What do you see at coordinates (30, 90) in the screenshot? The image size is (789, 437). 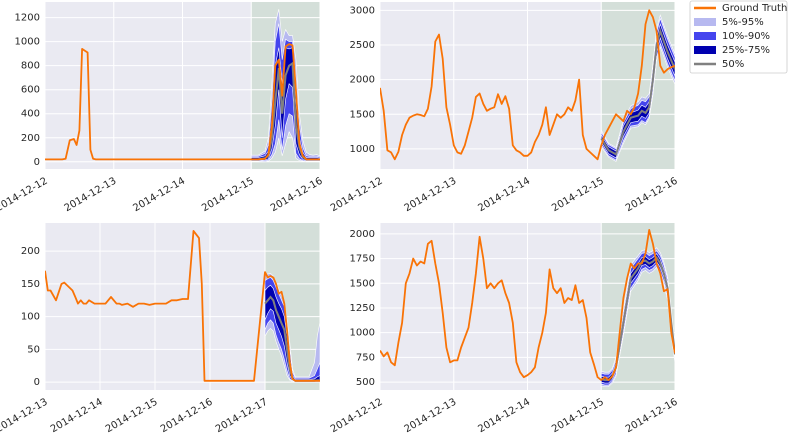 I see `y-tick-label: 600` at bounding box center [30, 90].